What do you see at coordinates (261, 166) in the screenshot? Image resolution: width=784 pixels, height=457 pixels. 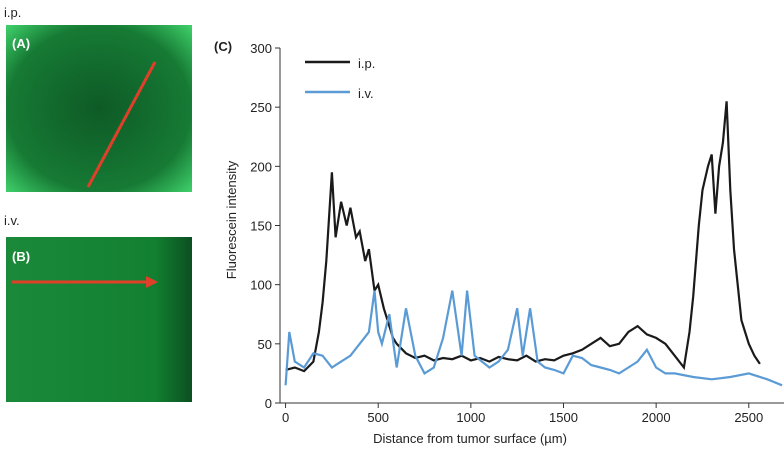 I see `y-tick-label: 200` at bounding box center [261, 166].